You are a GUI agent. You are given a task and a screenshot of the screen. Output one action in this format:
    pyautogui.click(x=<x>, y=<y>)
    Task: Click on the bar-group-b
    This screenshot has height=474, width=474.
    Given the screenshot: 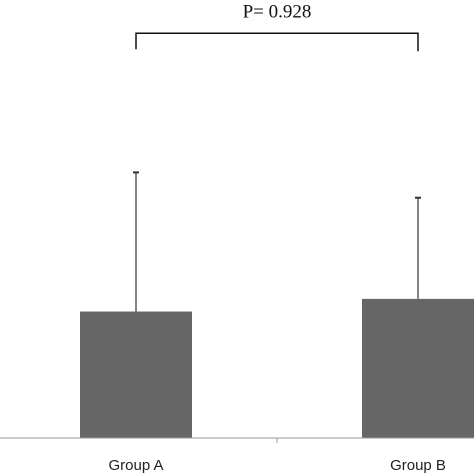 What is the action you would take?
    pyautogui.click(x=418, y=368)
    